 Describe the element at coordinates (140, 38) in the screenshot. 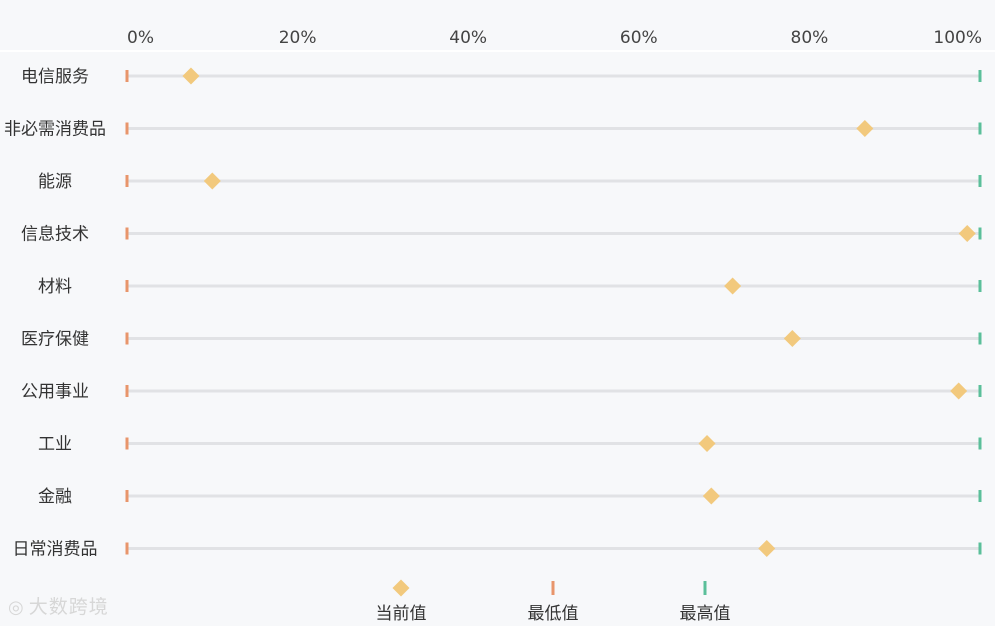

I see `x-tick-label: 0%` at that location.